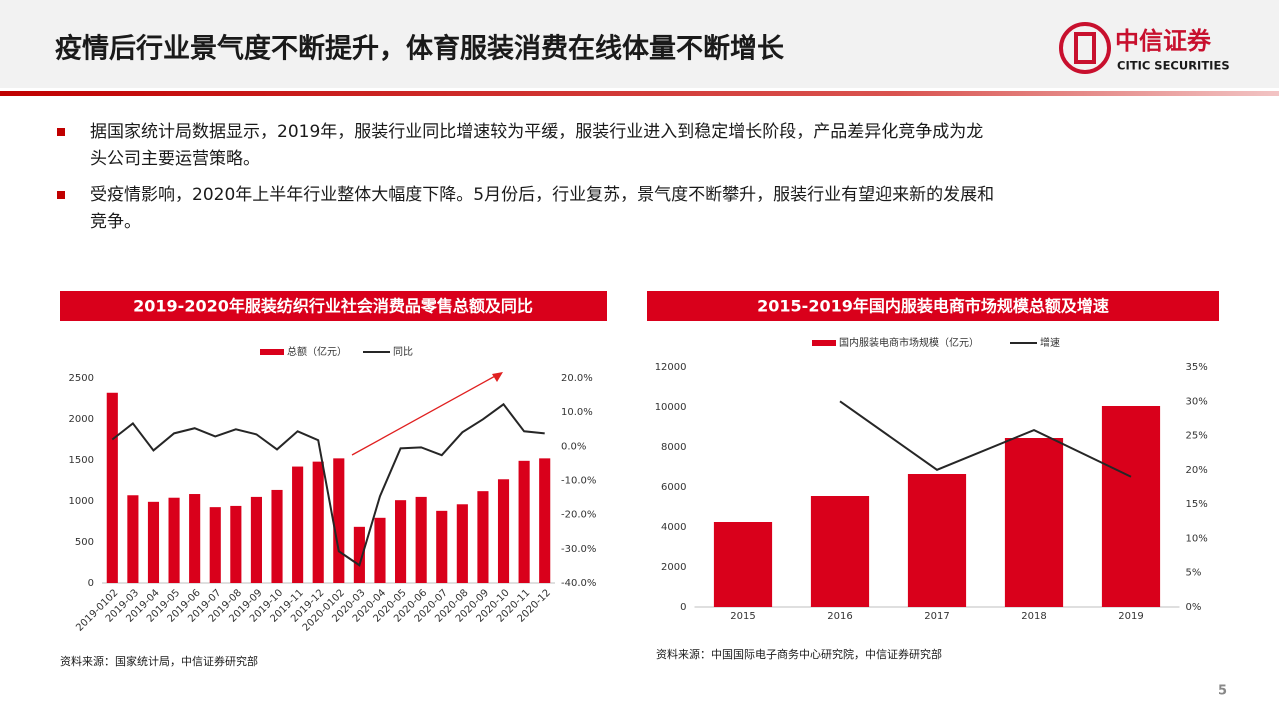 The image size is (1279, 719). I want to click on legend-label: 总额（亿元）, so click(317, 351).